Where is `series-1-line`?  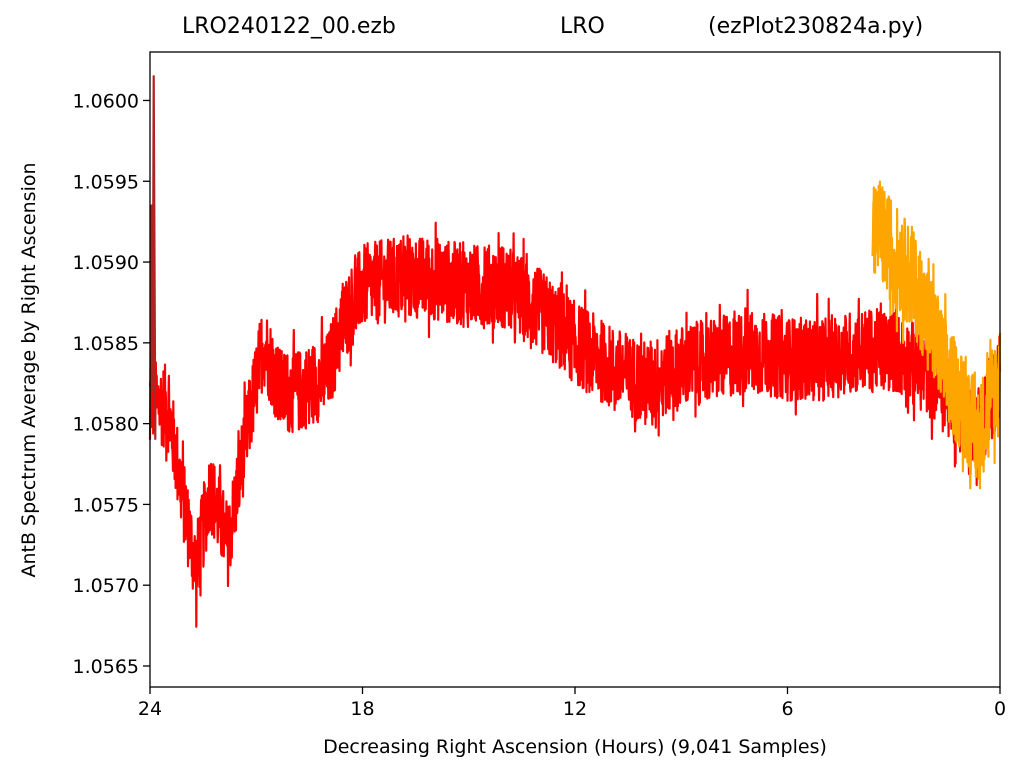
series-1-line is located at coordinates (936, 335).